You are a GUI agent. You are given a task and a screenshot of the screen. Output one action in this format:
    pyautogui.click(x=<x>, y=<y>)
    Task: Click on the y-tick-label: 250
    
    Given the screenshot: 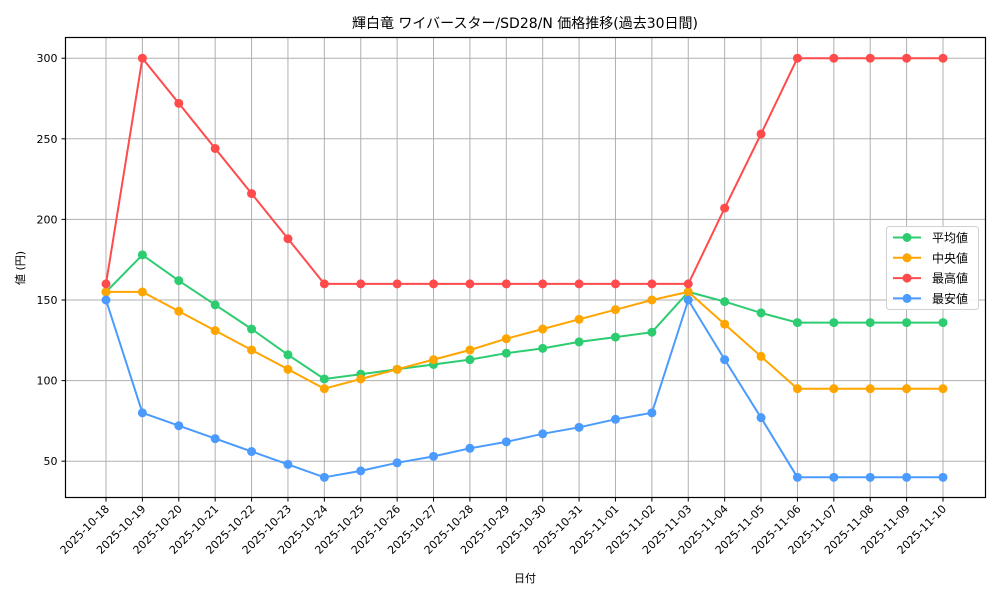 What is the action you would take?
    pyautogui.click(x=47, y=139)
    